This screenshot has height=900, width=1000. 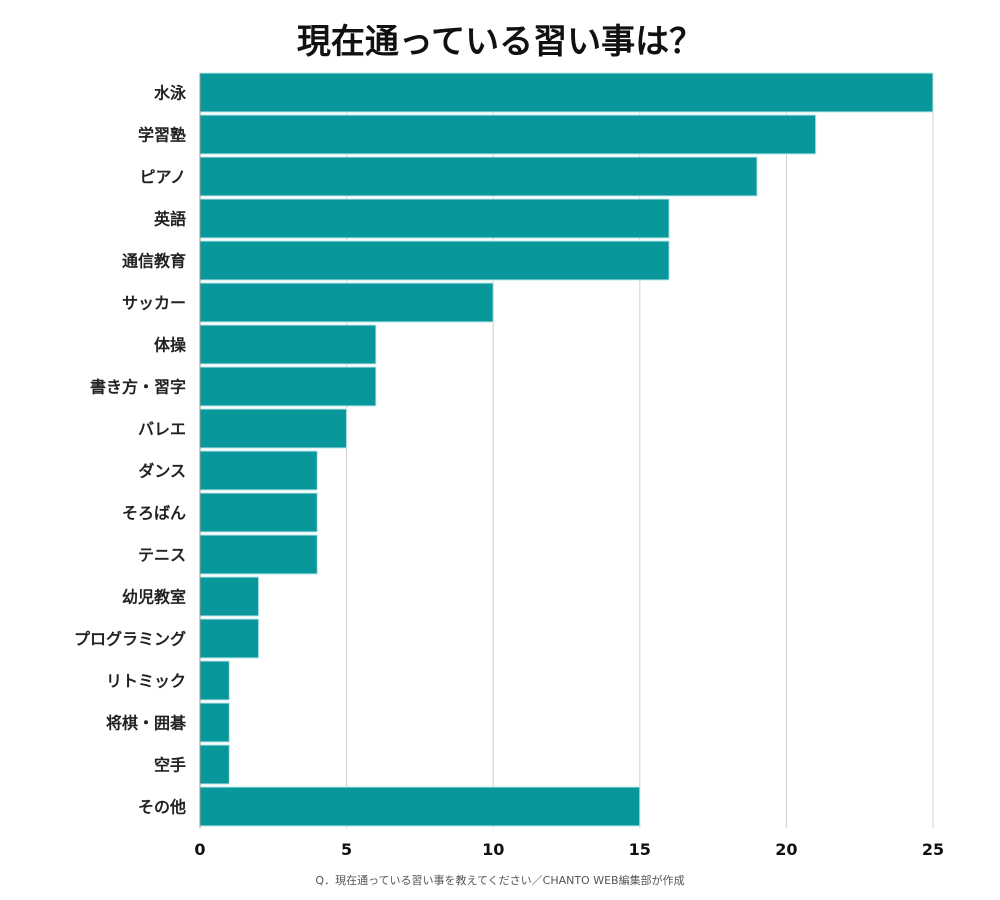 What do you see at coordinates (786, 849) in the screenshot?
I see `x-tick-label: 20` at bounding box center [786, 849].